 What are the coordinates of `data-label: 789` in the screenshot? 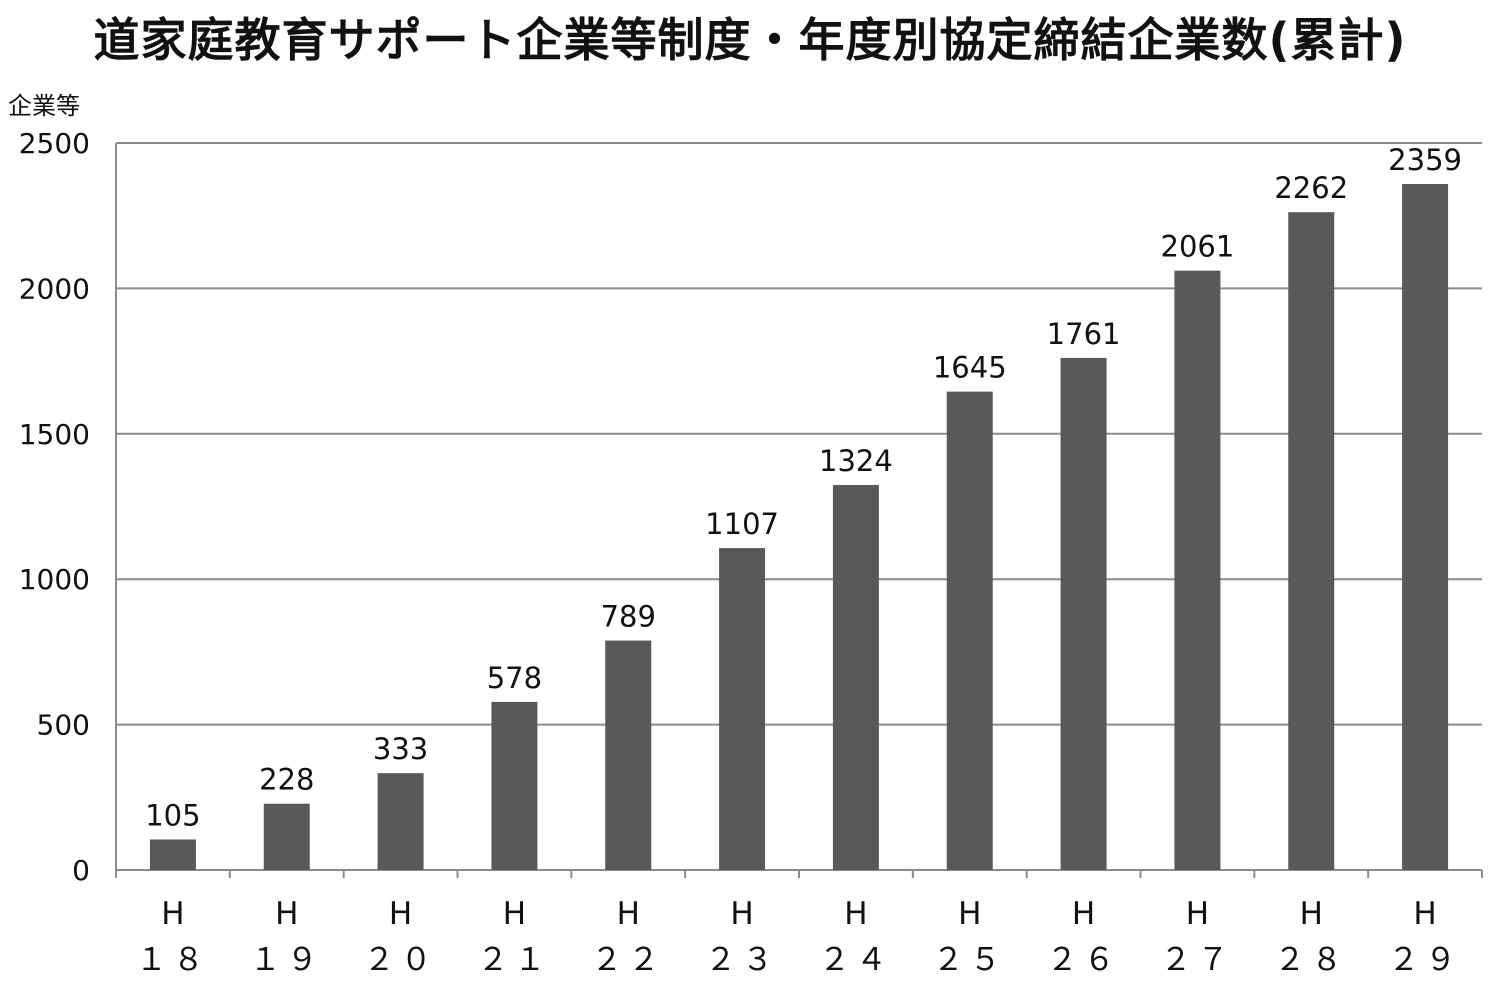 It's located at (628, 617).